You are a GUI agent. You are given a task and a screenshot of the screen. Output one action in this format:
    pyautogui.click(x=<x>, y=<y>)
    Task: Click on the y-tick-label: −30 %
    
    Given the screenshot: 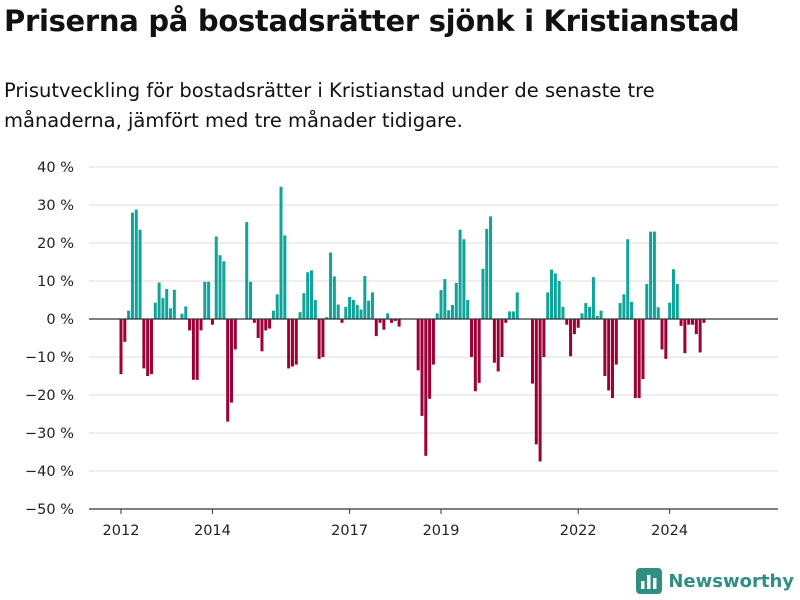 What is the action you would take?
    pyautogui.click(x=49, y=434)
    